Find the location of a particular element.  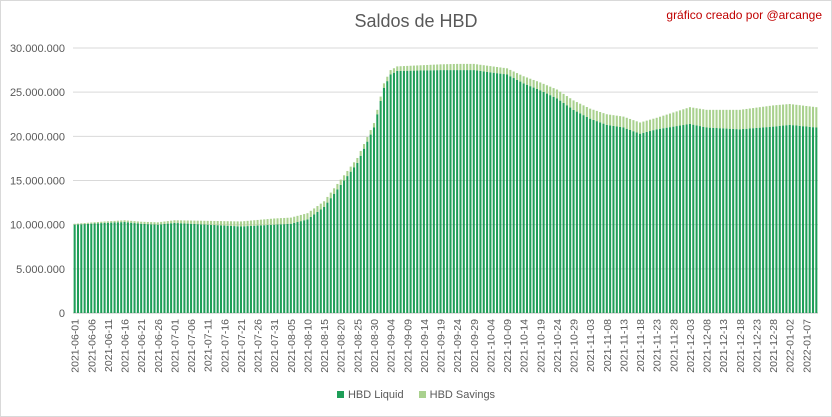

x-tick-label: 2021-11-03 is located at coordinates (591, 345).